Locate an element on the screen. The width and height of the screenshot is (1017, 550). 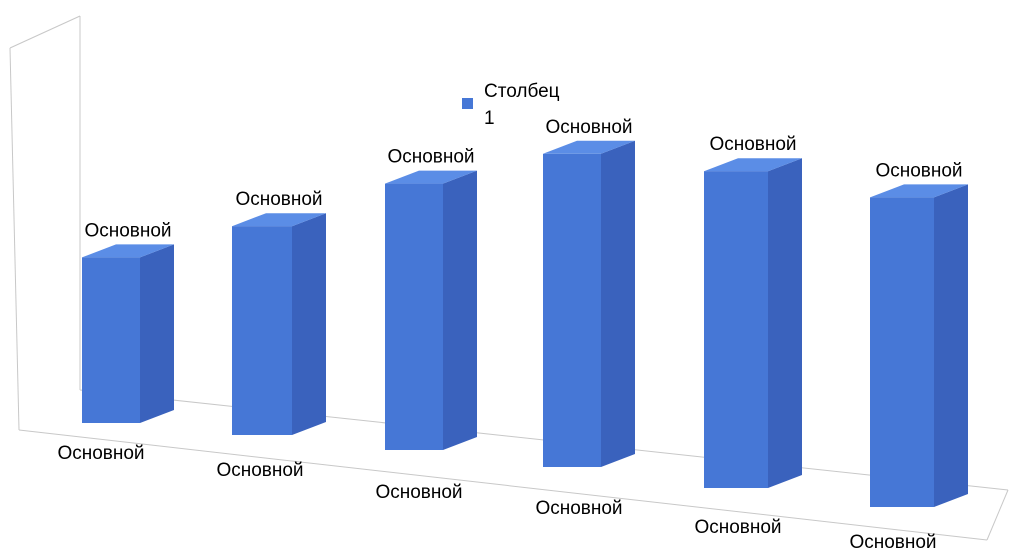
back-wall-left-edge is located at coordinates (14, 239).